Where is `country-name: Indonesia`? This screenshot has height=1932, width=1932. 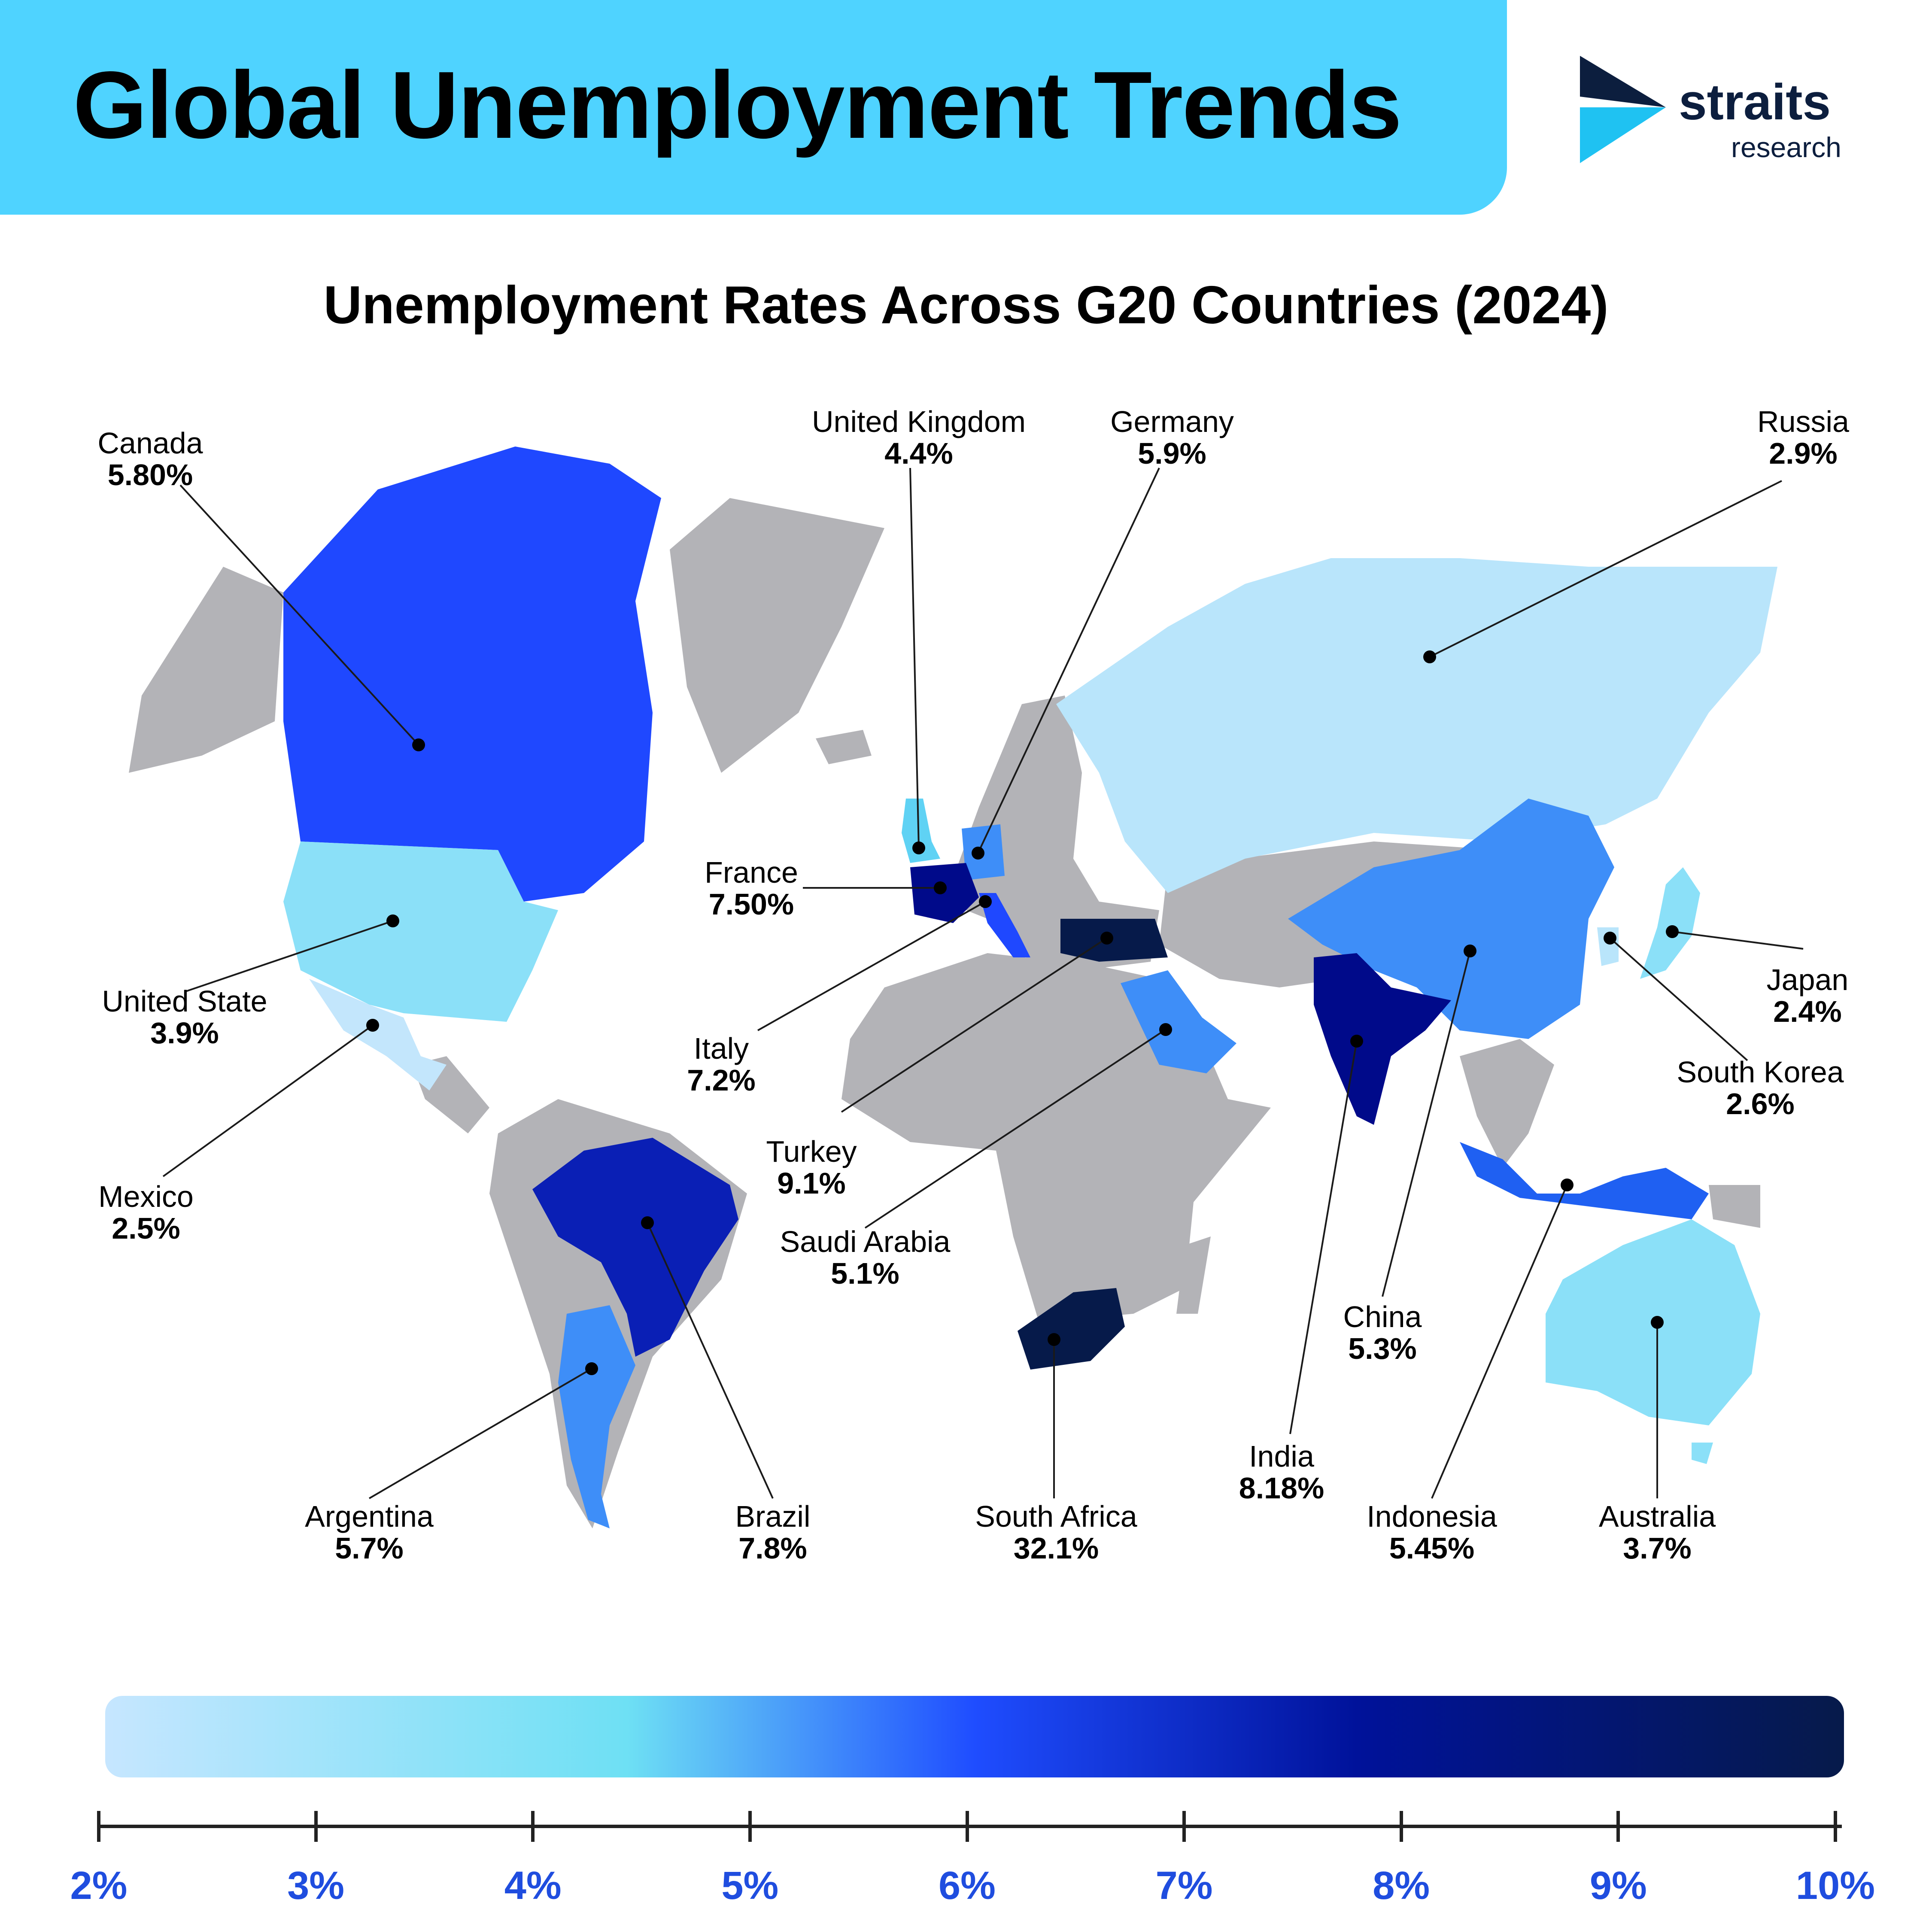 country-name: Indonesia is located at coordinates (1432, 1517).